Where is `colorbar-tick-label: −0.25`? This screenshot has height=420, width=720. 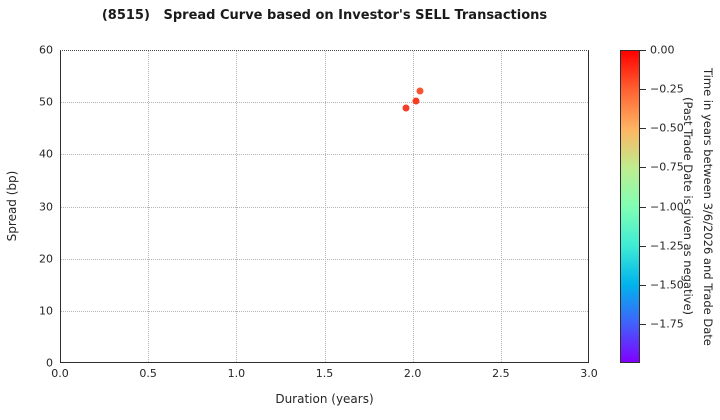 colorbar-tick-label: −0.25 is located at coordinates (667, 89).